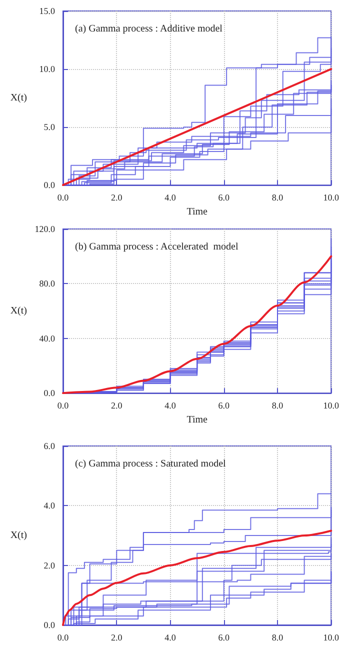  What do you see at coordinates (45, 229) in the screenshot?
I see `y-tick-label: 120.0` at bounding box center [45, 229].